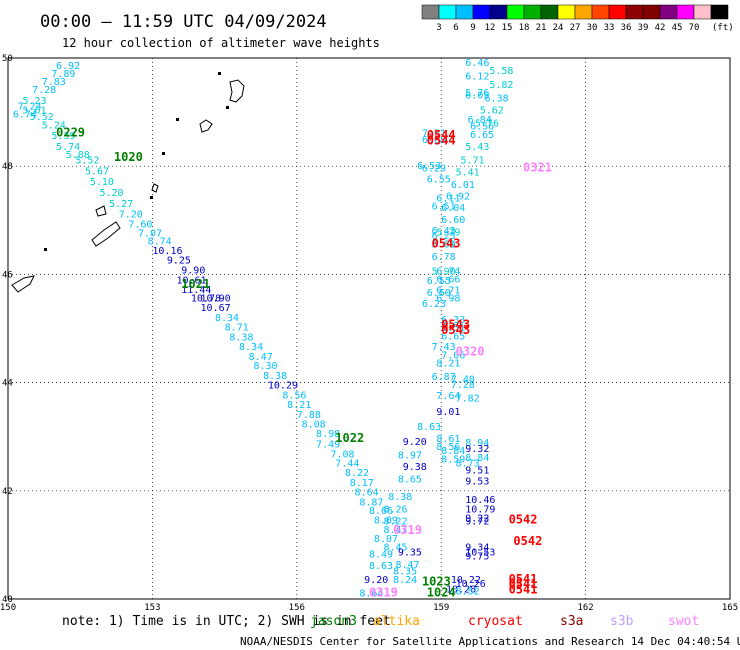 The image size is (740, 650). What do you see at coordinates (480, 509) in the screenshot?
I see `data-point-label: 10.79` at bounding box center [480, 509].